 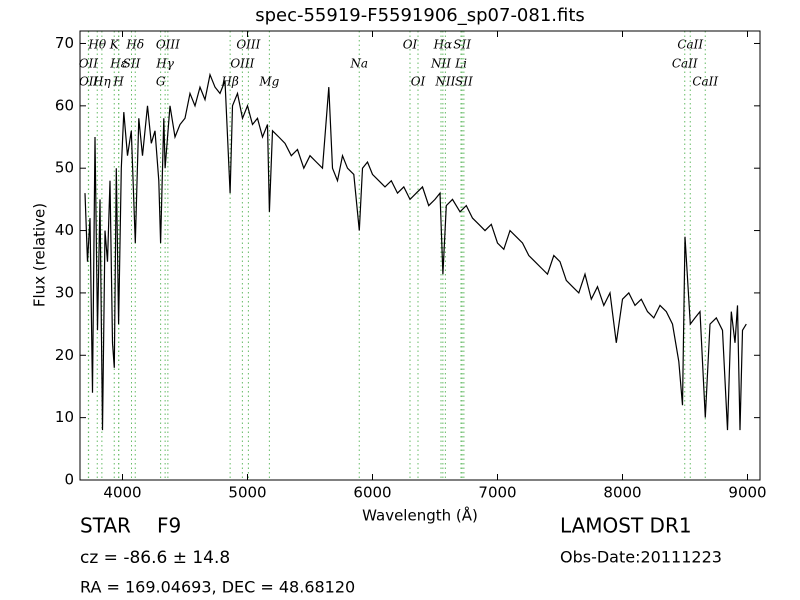 I want to click on x-tick-label: 6000, so click(x=372, y=493).